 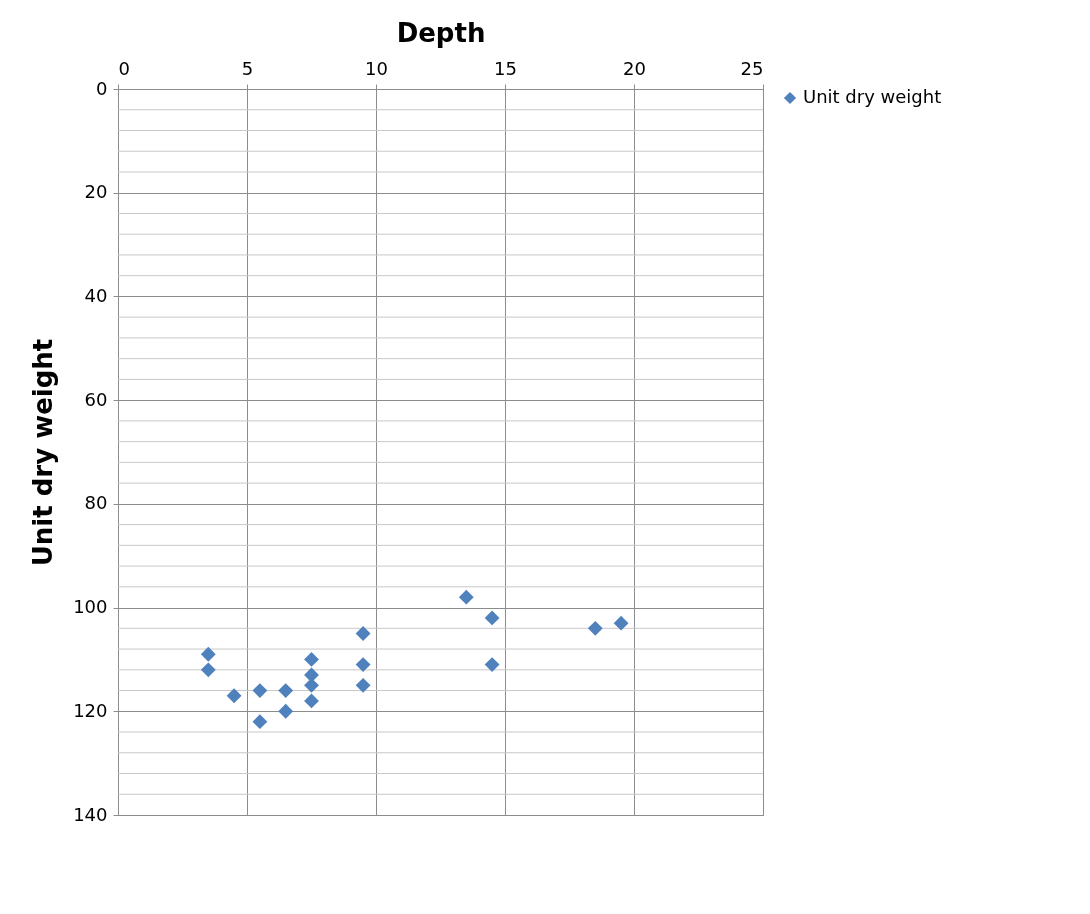 I want to click on y-tick-label: 80, so click(x=96, y=503).